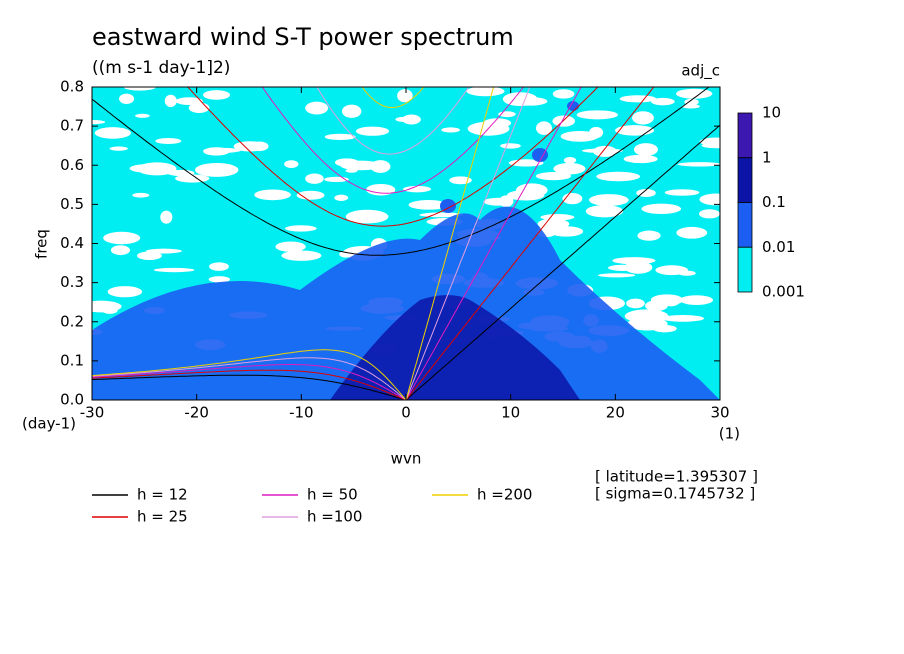  What do you see at coordinates (72, 204) in the screenshot?
I see `y-tick-label: 0.5` at bounding box center [72, 204].